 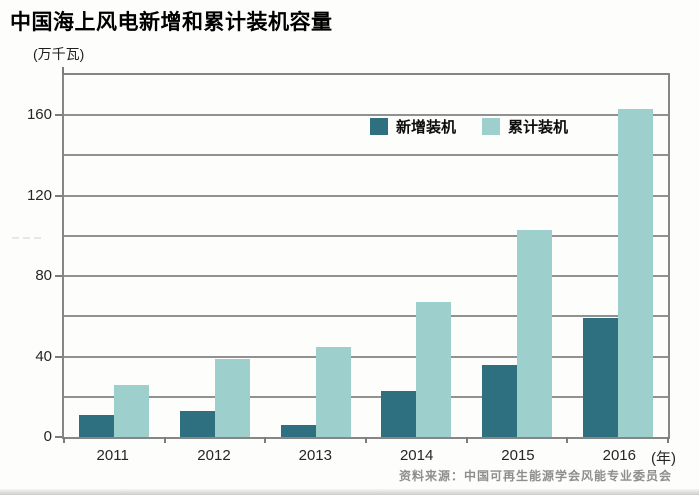 I want to click on legend-swatch-cumulative-installed, so click(x=491, y=126).